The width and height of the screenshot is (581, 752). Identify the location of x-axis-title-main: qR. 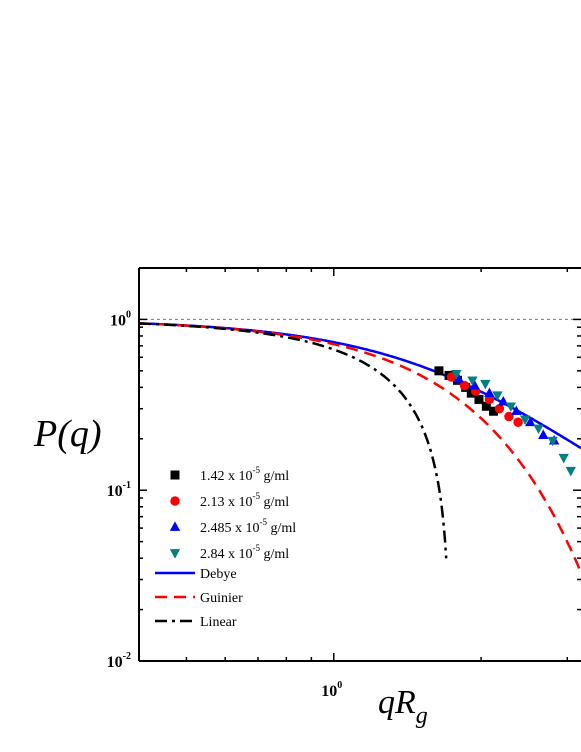
(397, 702).